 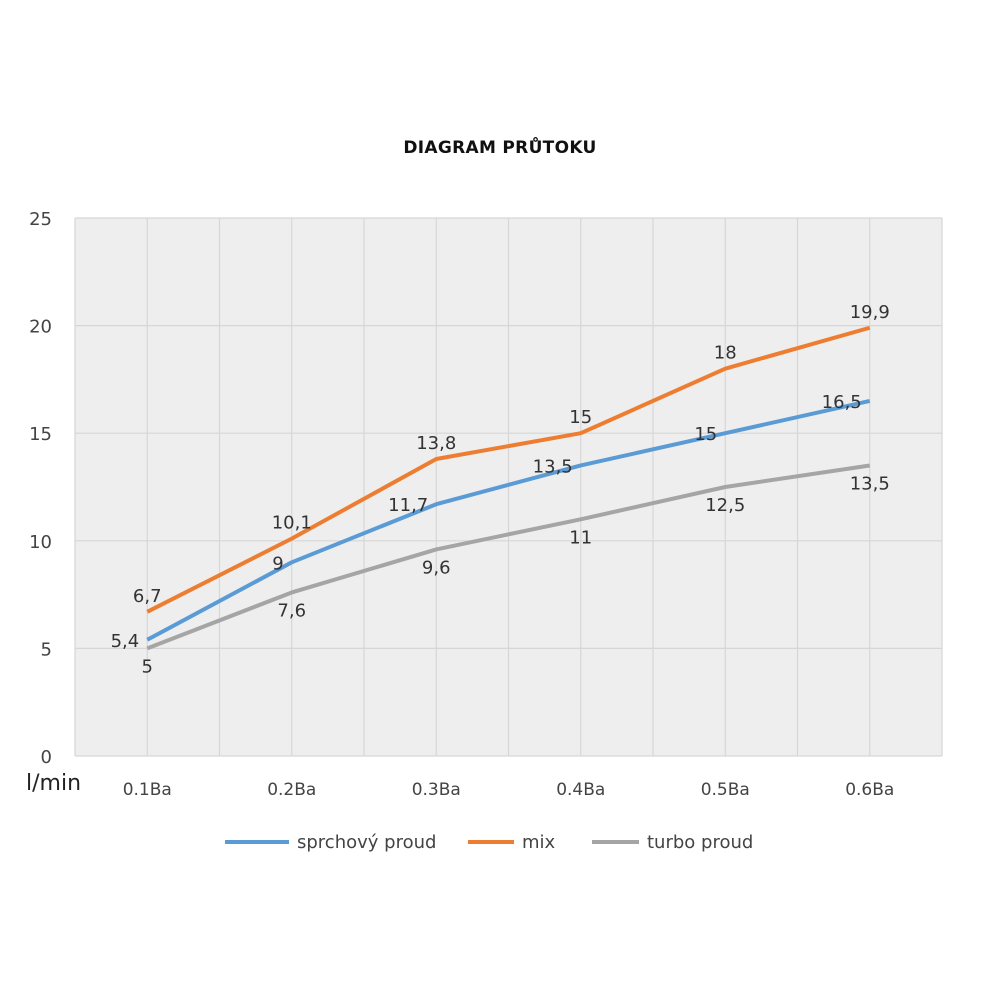 I want to click on x-tick-label: 0.1Ba, so click(x=147, y=790).